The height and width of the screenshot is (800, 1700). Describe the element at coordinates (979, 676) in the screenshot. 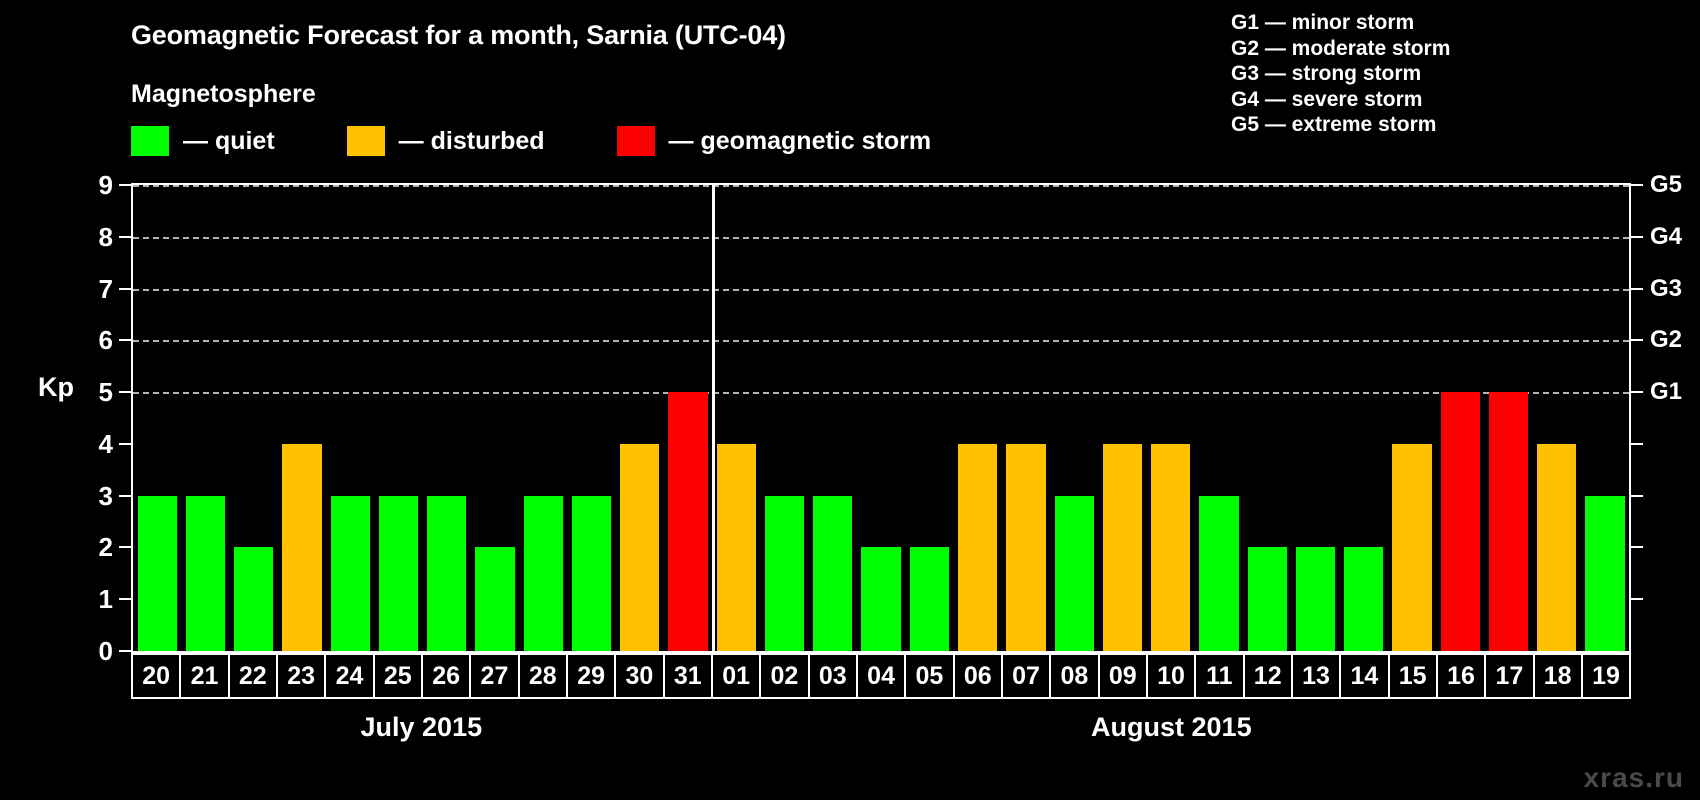

I see `date-label: 06` at that location.